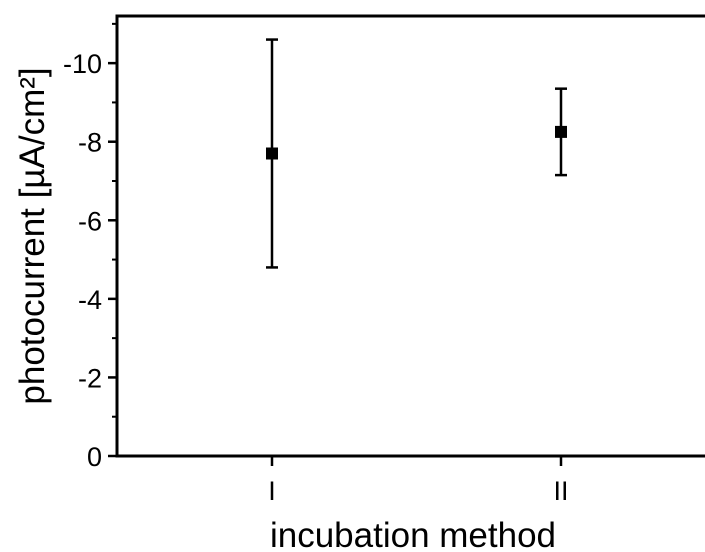 The image size is (705, 552). What do you see at coordinates (272, 491) in the screenshot?
I see `x-tick-label: I` at bounding box center [272, 491].